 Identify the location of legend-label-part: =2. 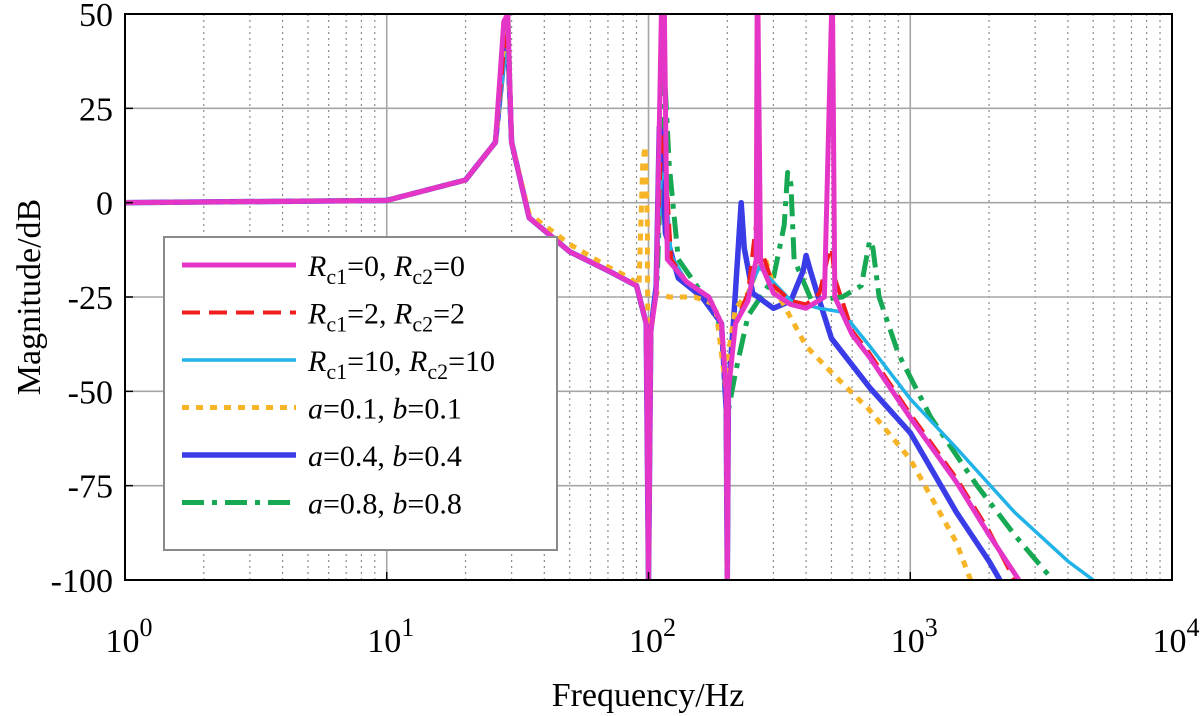
(449, 314).